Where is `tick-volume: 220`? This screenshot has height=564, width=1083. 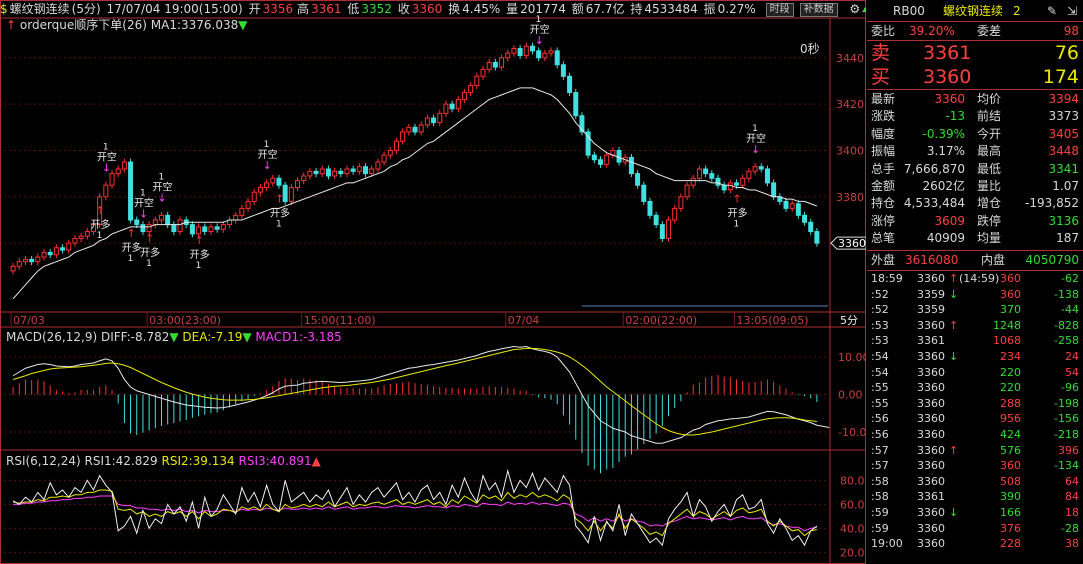 tick-volume: 220 is located at coordinates (1010, 372).